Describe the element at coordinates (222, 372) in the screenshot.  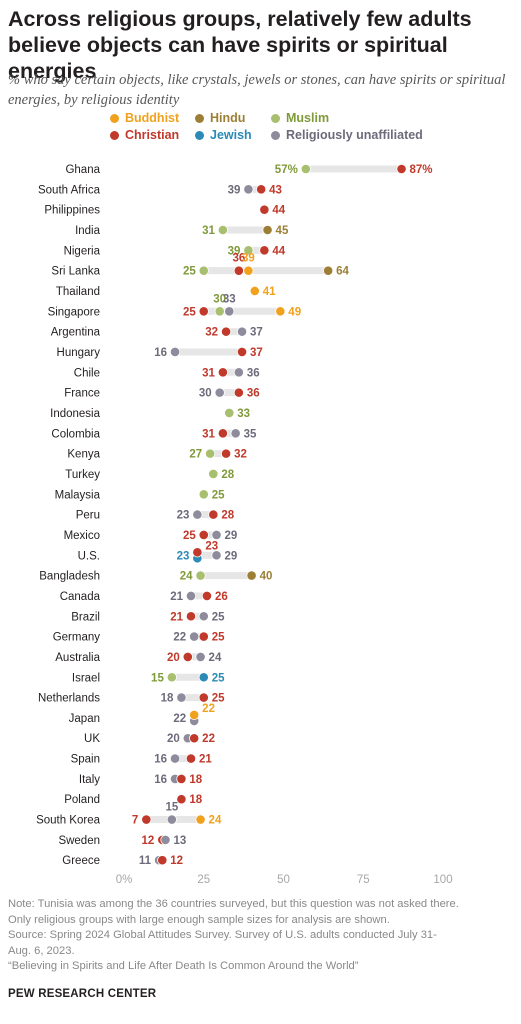
I see `dot-chile-christian` at that location.